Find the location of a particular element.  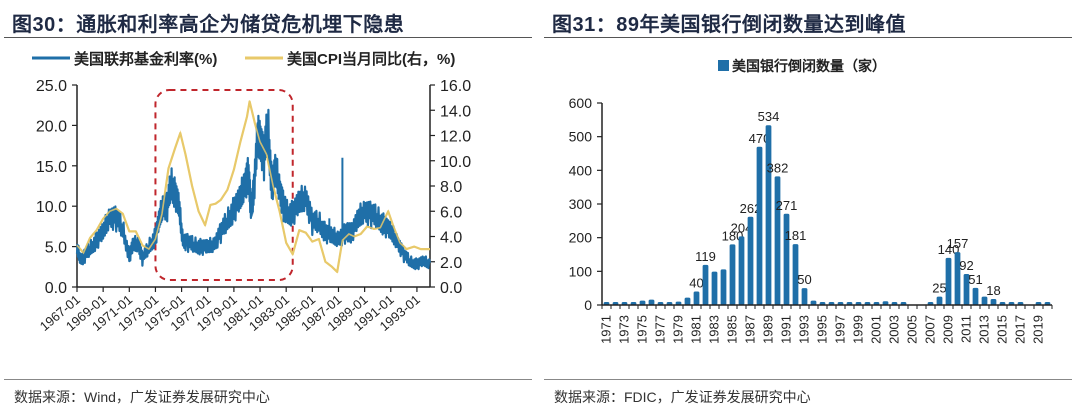

y-tick-label: 500 is located at coordinates (581, 137).